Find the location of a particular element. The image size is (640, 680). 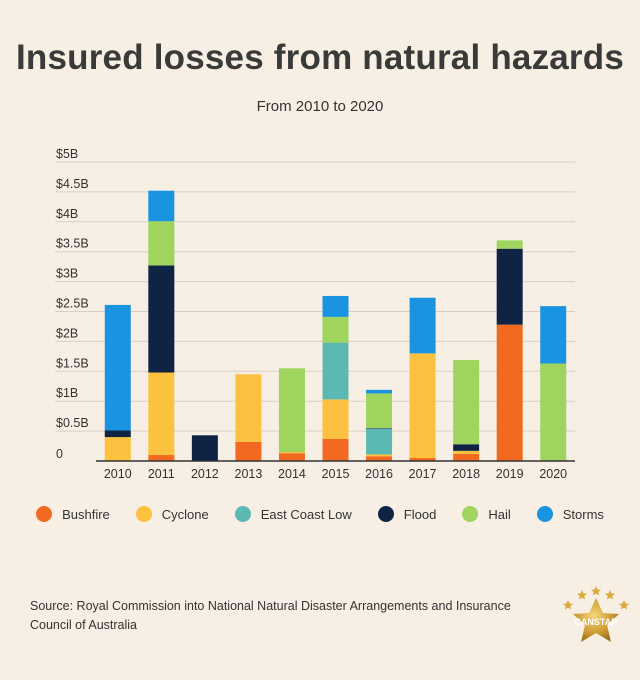

x-tick-label: 2016 is located at coordinates (379, 474).